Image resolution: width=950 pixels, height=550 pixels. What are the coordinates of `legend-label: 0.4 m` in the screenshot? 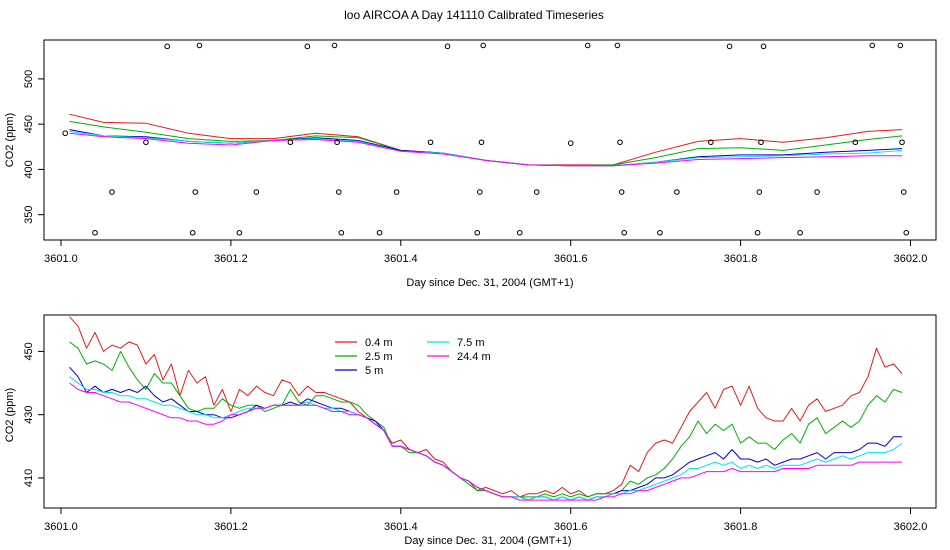 It's located at (379, 343).